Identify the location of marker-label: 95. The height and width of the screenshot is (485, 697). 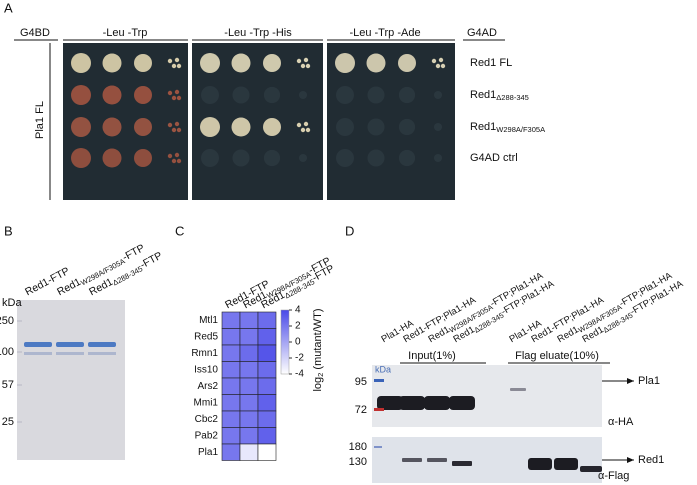
(361, 382).